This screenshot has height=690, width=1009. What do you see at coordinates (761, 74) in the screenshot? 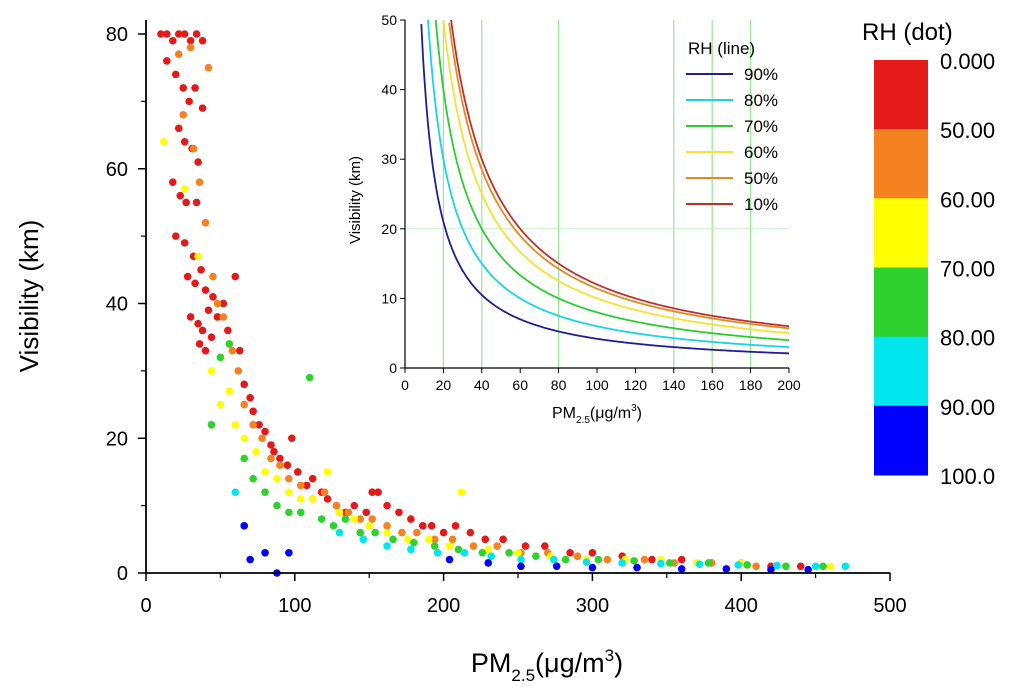
I see `inset-legend-label: 90%` at bounding box center [761, 74].